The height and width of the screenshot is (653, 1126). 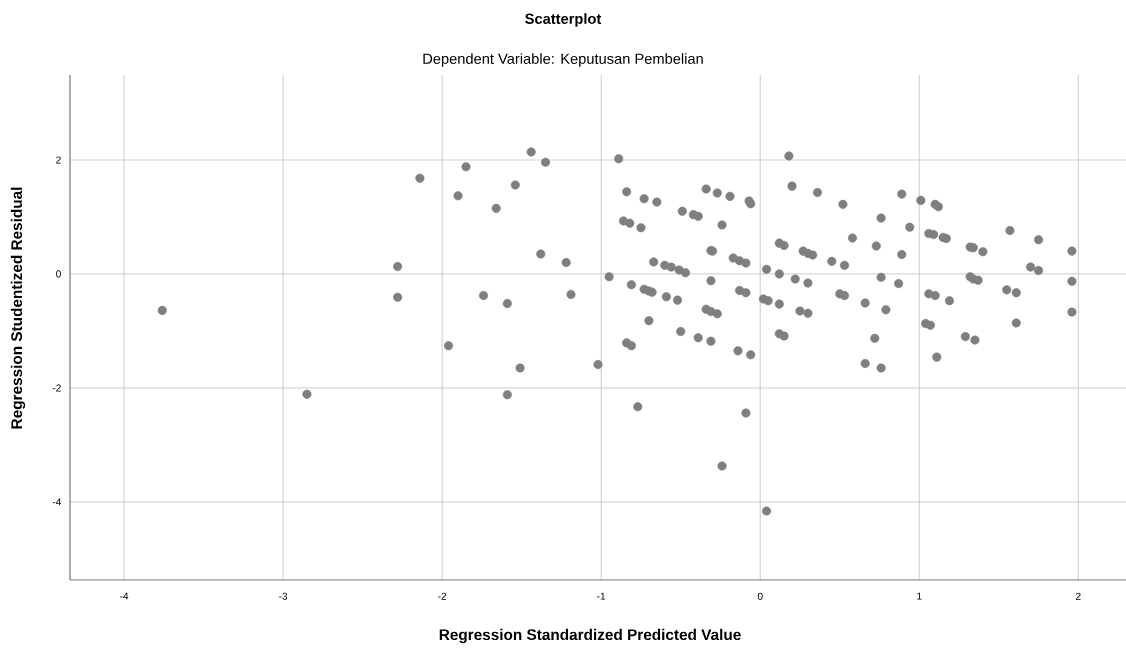 What do you see at coordinates (56, 502) in the screenshot?
I see `y-tick-label: -4` at bounding box center [56, 502].